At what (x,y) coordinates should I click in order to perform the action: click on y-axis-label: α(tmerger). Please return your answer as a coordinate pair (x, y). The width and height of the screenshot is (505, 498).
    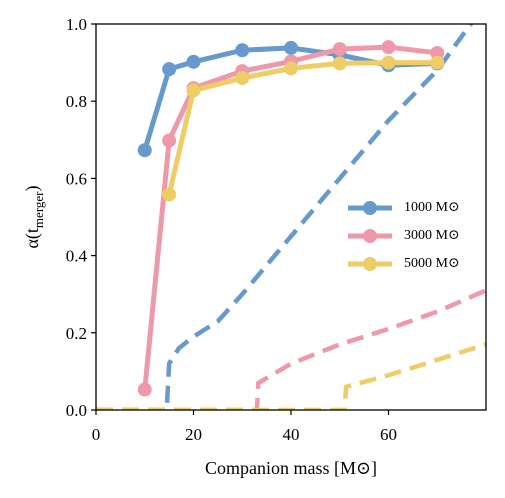
    Looking at the image, I should click on (34, 216).